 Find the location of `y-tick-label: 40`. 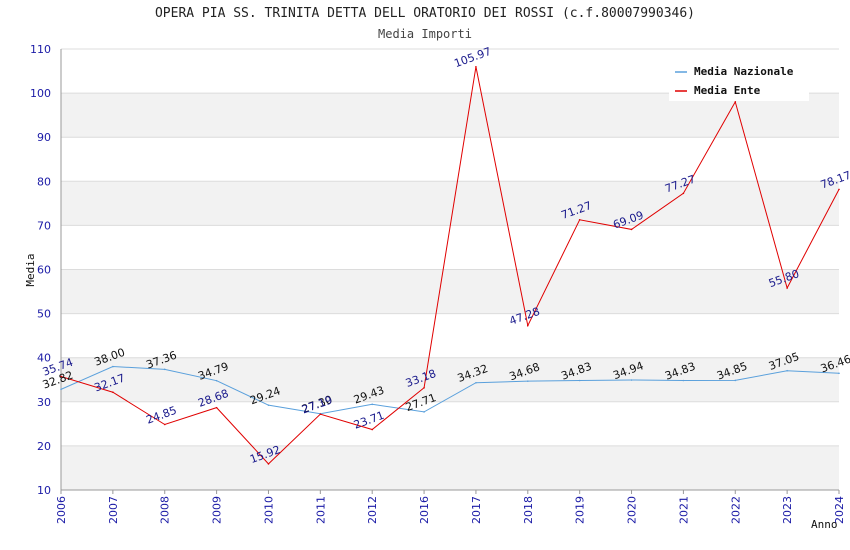

y-tick-label: 40 is located at coordinates (44, 358).